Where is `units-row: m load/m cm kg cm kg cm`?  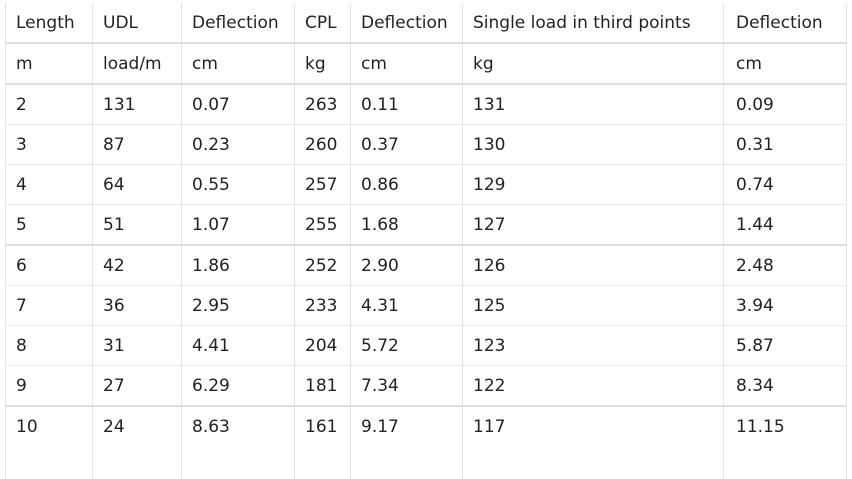 units-row: m load/m cm kg cm kg cm is located at coordinates (426, 64).